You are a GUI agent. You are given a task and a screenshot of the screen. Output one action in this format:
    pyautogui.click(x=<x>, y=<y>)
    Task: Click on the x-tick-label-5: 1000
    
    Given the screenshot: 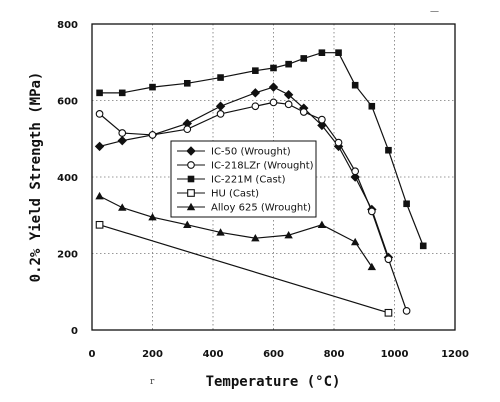 What is the action you would take?
    pyautogui.click(x=395, y=354)
    